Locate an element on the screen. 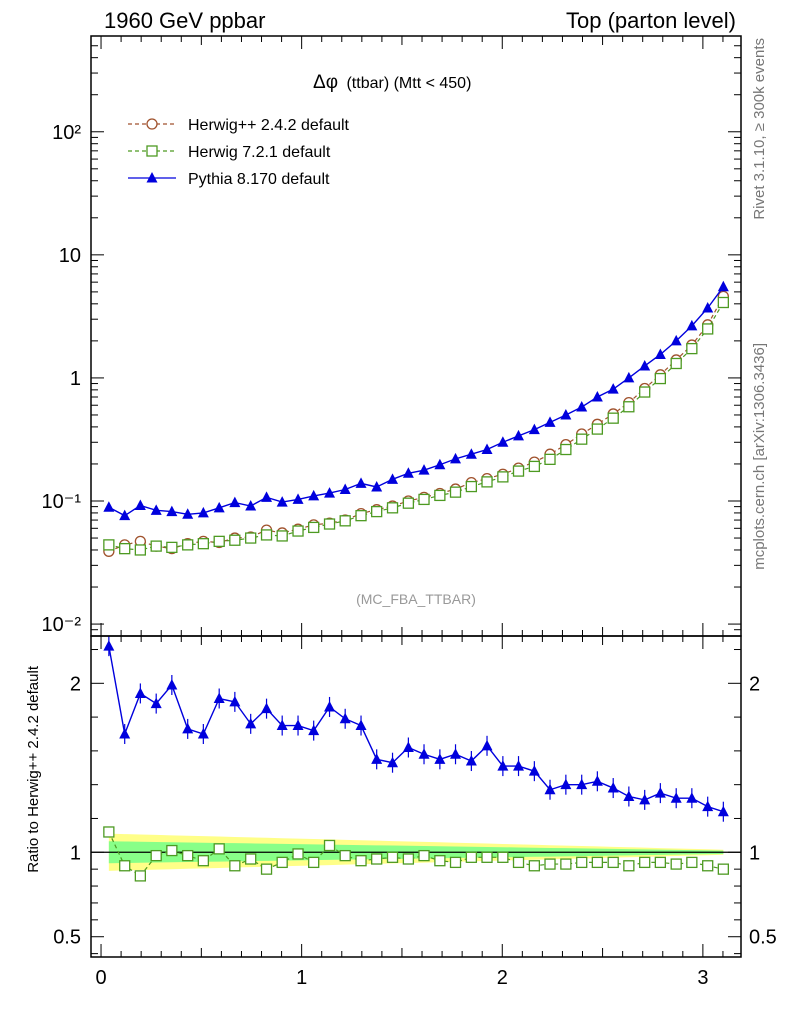 This screenshot has width=786, height=1024. main-y-tick-label: 10⁻² is located at coordinates (62, 625).